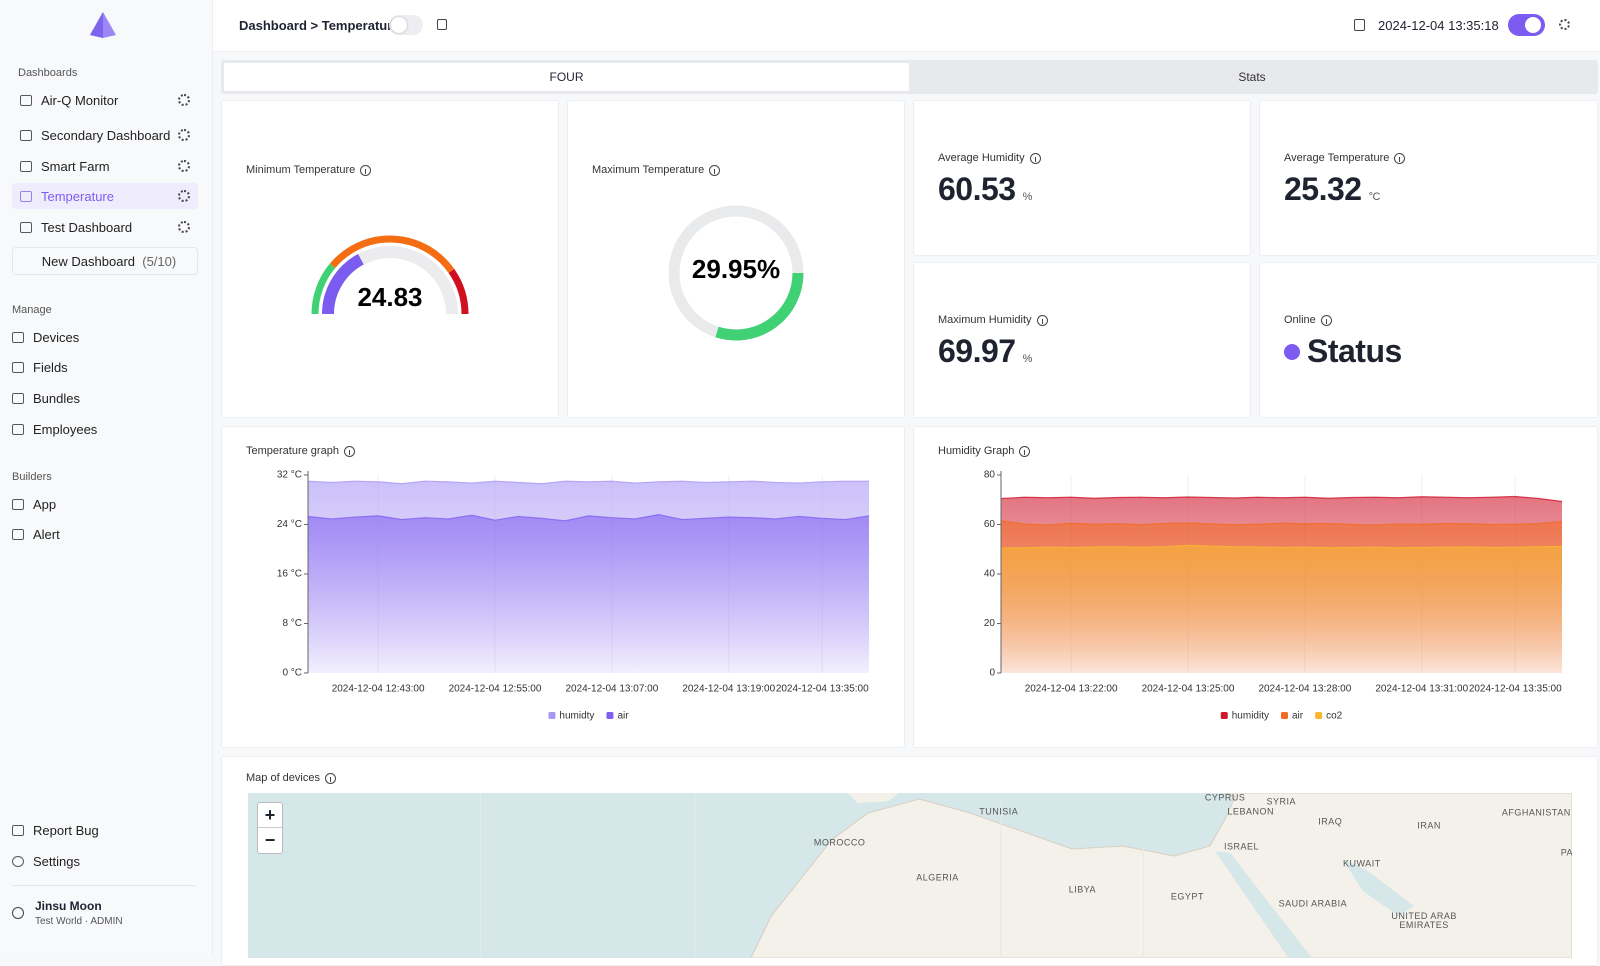 The width and height of the screenshot is (1600, 966). Describe the element at coordinates (1304, 689) in the screenshot. I see `x-tick-label: 2024-12-04 13:28:00` at that location.